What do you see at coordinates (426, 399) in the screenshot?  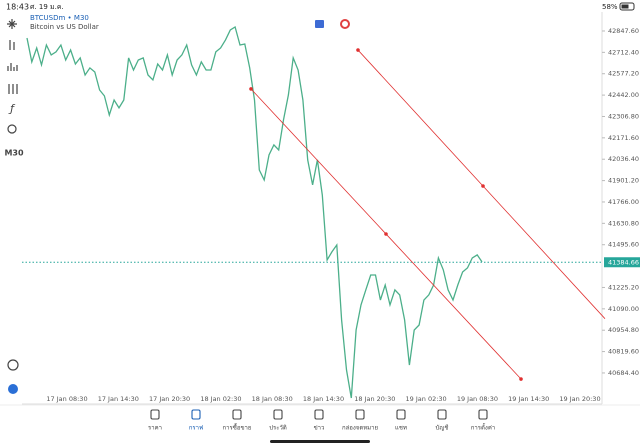 I see `x-tick-label: 19 Jan 02:30` at bounding box center [426, 399].